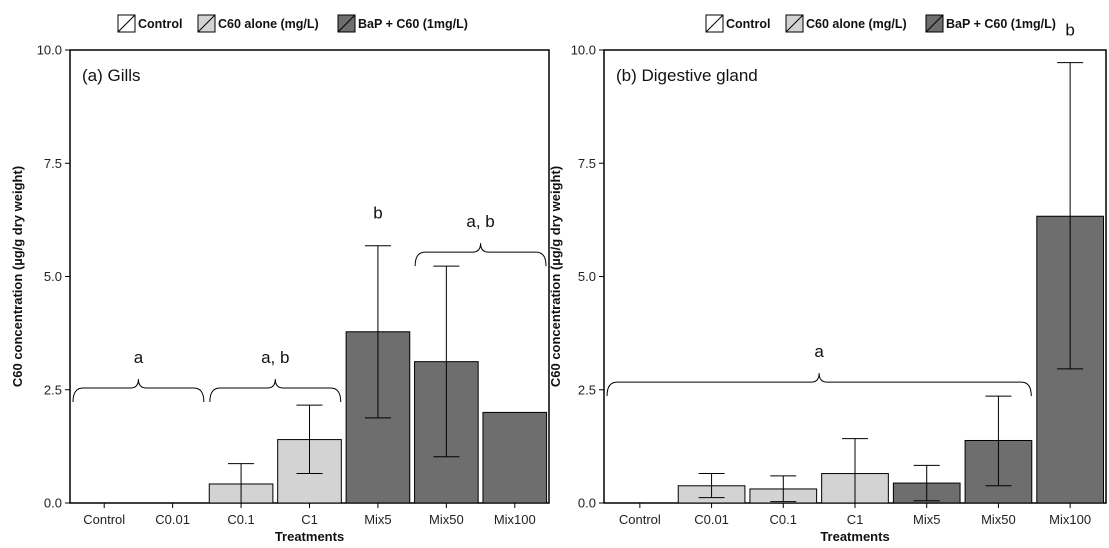 Image resolution: width=1109 pixels, height=548 pixels. I want to click on panel-label: (a) Gills, so click(111, 75).